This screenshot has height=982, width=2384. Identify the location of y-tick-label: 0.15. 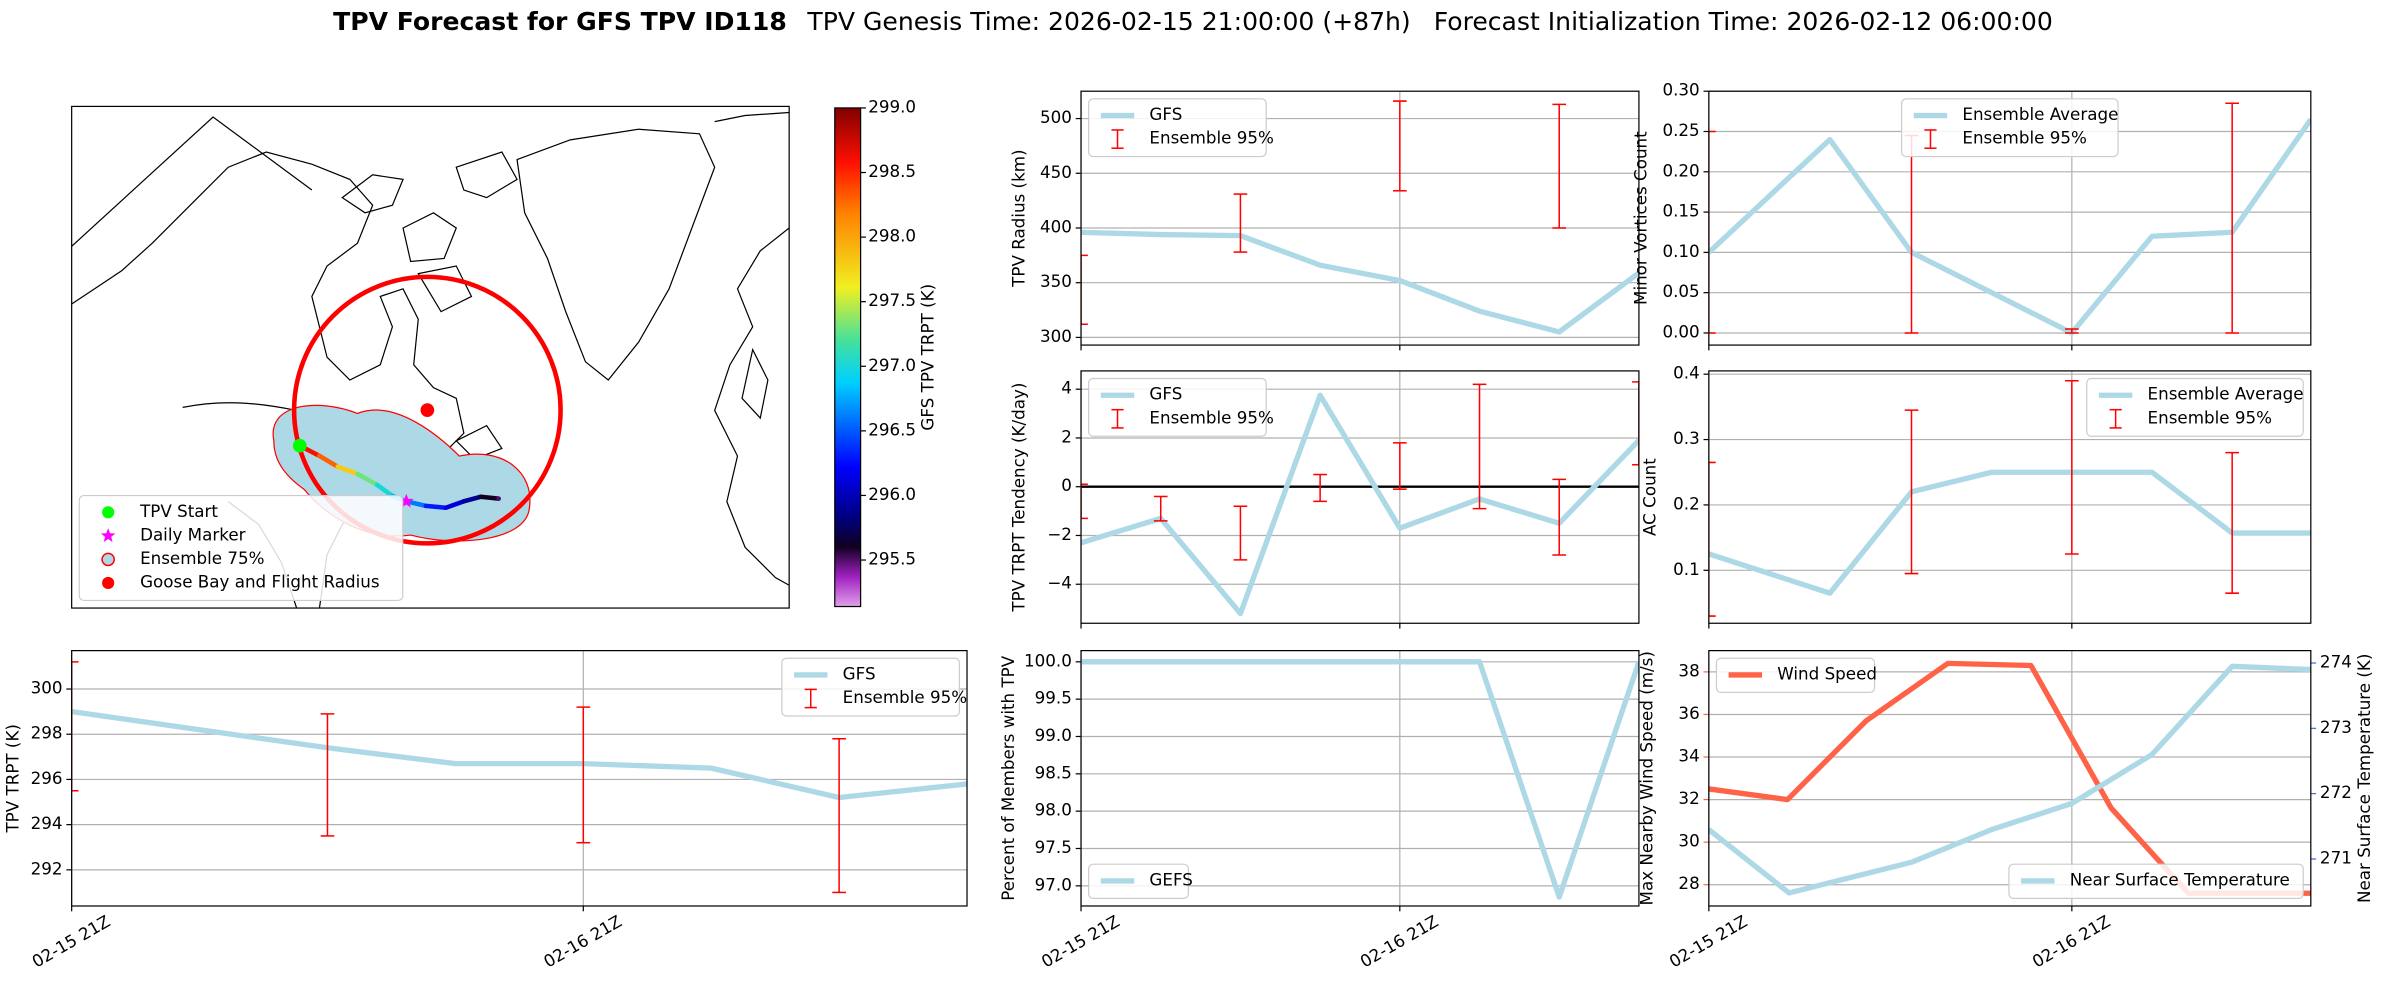
(1680, 211).